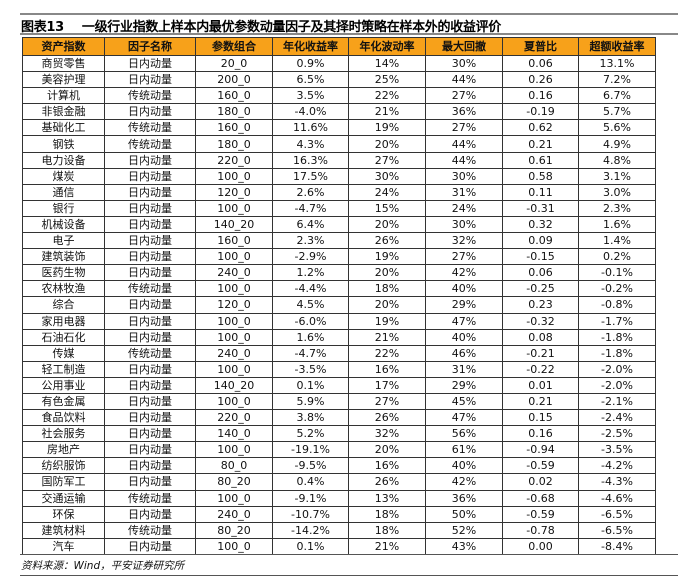  I want to click on table-cell: 有色金属, so click(63, 401).